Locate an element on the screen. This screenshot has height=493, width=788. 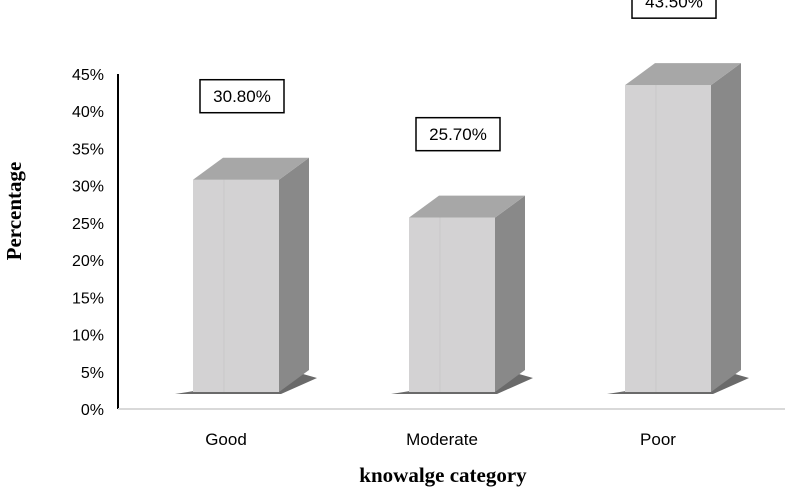
data-label-text: 43.50% is located at coordinates (674, 6).